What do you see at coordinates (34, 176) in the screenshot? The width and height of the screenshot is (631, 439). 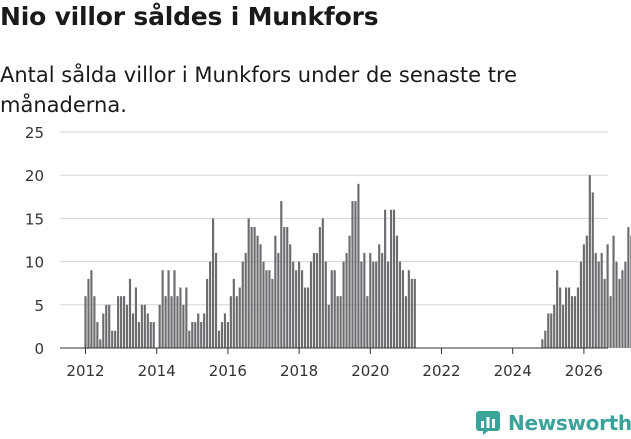 I see `y-tick-label: 20` at bounding box center [34, 176].